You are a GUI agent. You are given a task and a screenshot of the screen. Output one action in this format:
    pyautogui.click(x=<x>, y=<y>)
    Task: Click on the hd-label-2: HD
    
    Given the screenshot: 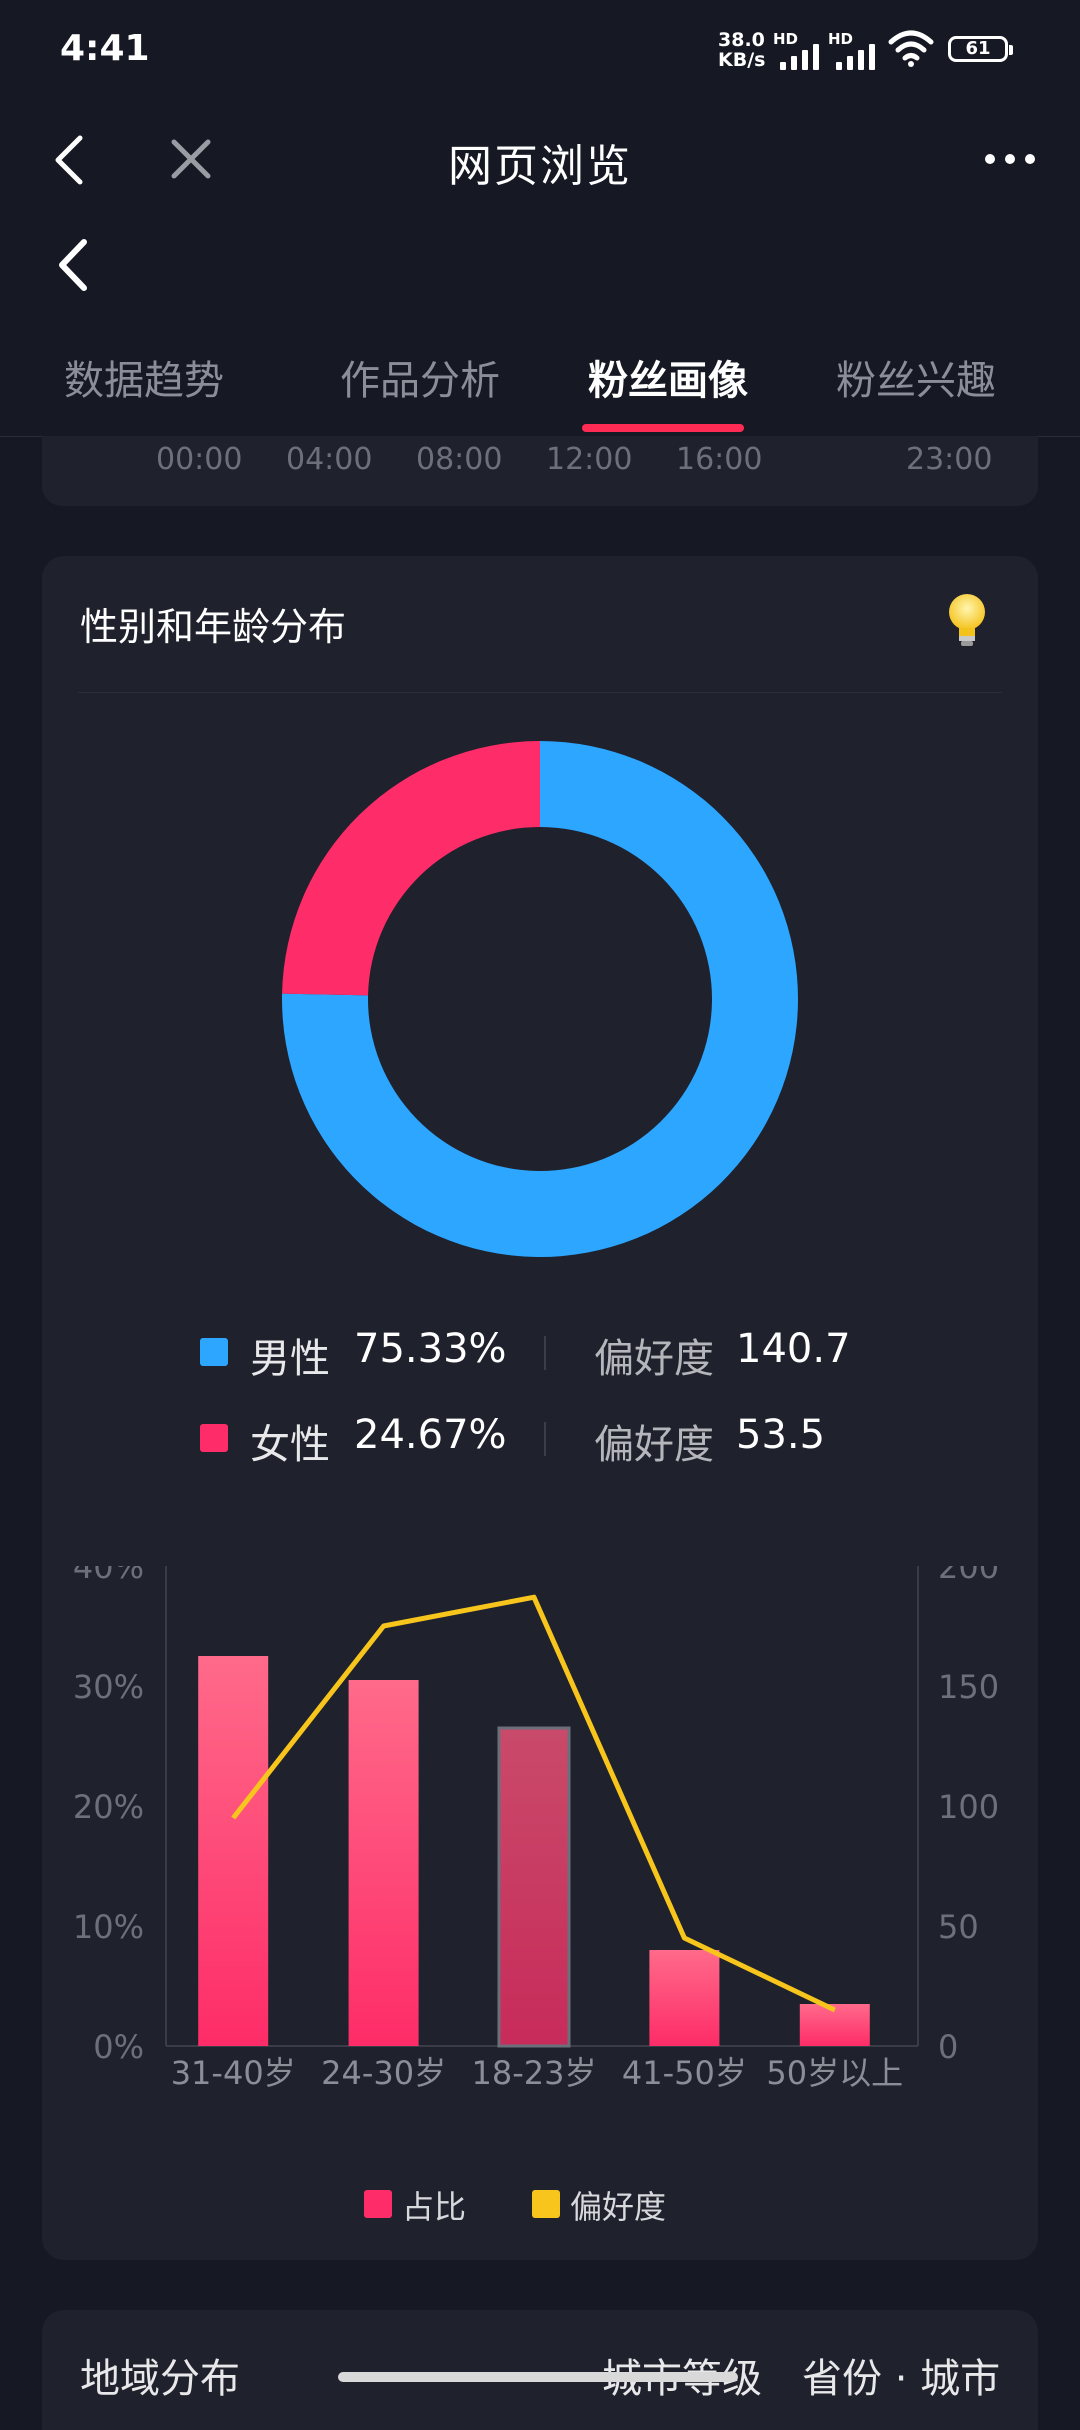 What is the action you would take?
    pyautogui.click(x=841, y=39)
    